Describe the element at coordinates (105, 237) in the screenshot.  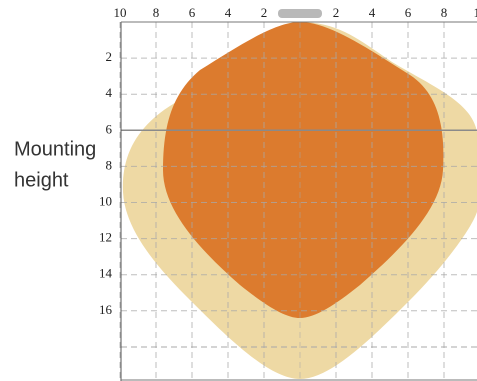
I see `y-tick-label: 12` at that location.